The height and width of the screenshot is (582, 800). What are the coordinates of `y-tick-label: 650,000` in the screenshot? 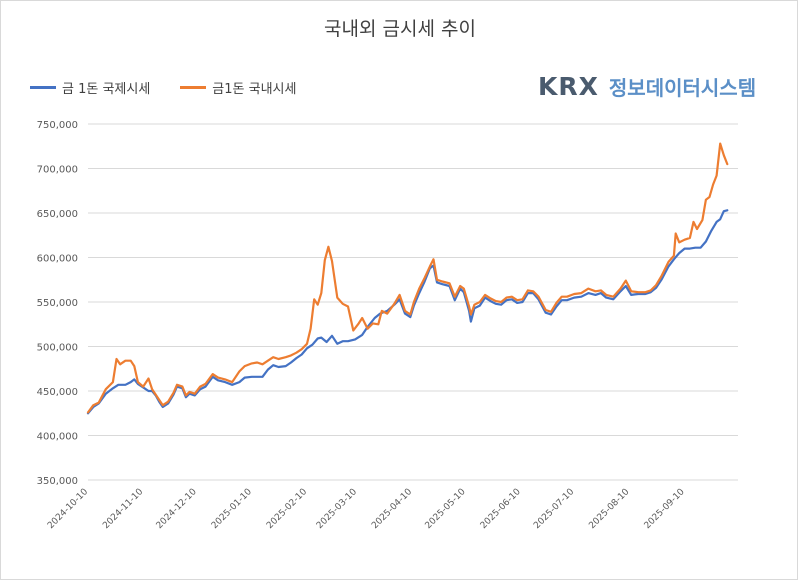 It's located at (57, 214).